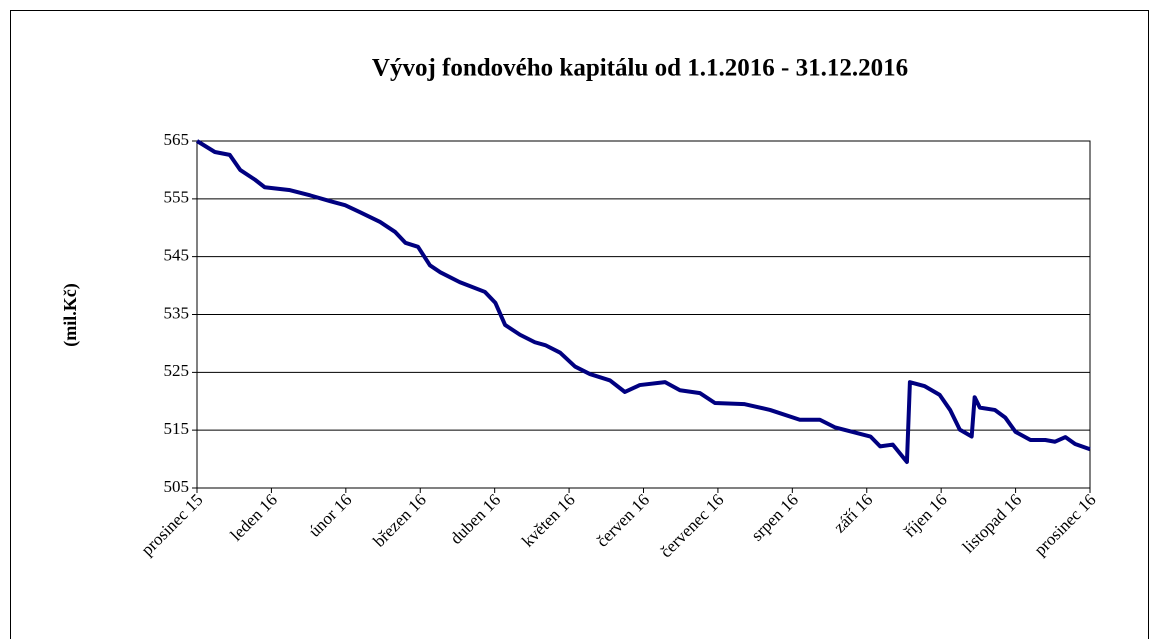 The width and height of the screenshot is (1159, 639). Describe the element at coordinates (399, 520) in the screenshot. I see `x-tick-label: březen 16` at that location.